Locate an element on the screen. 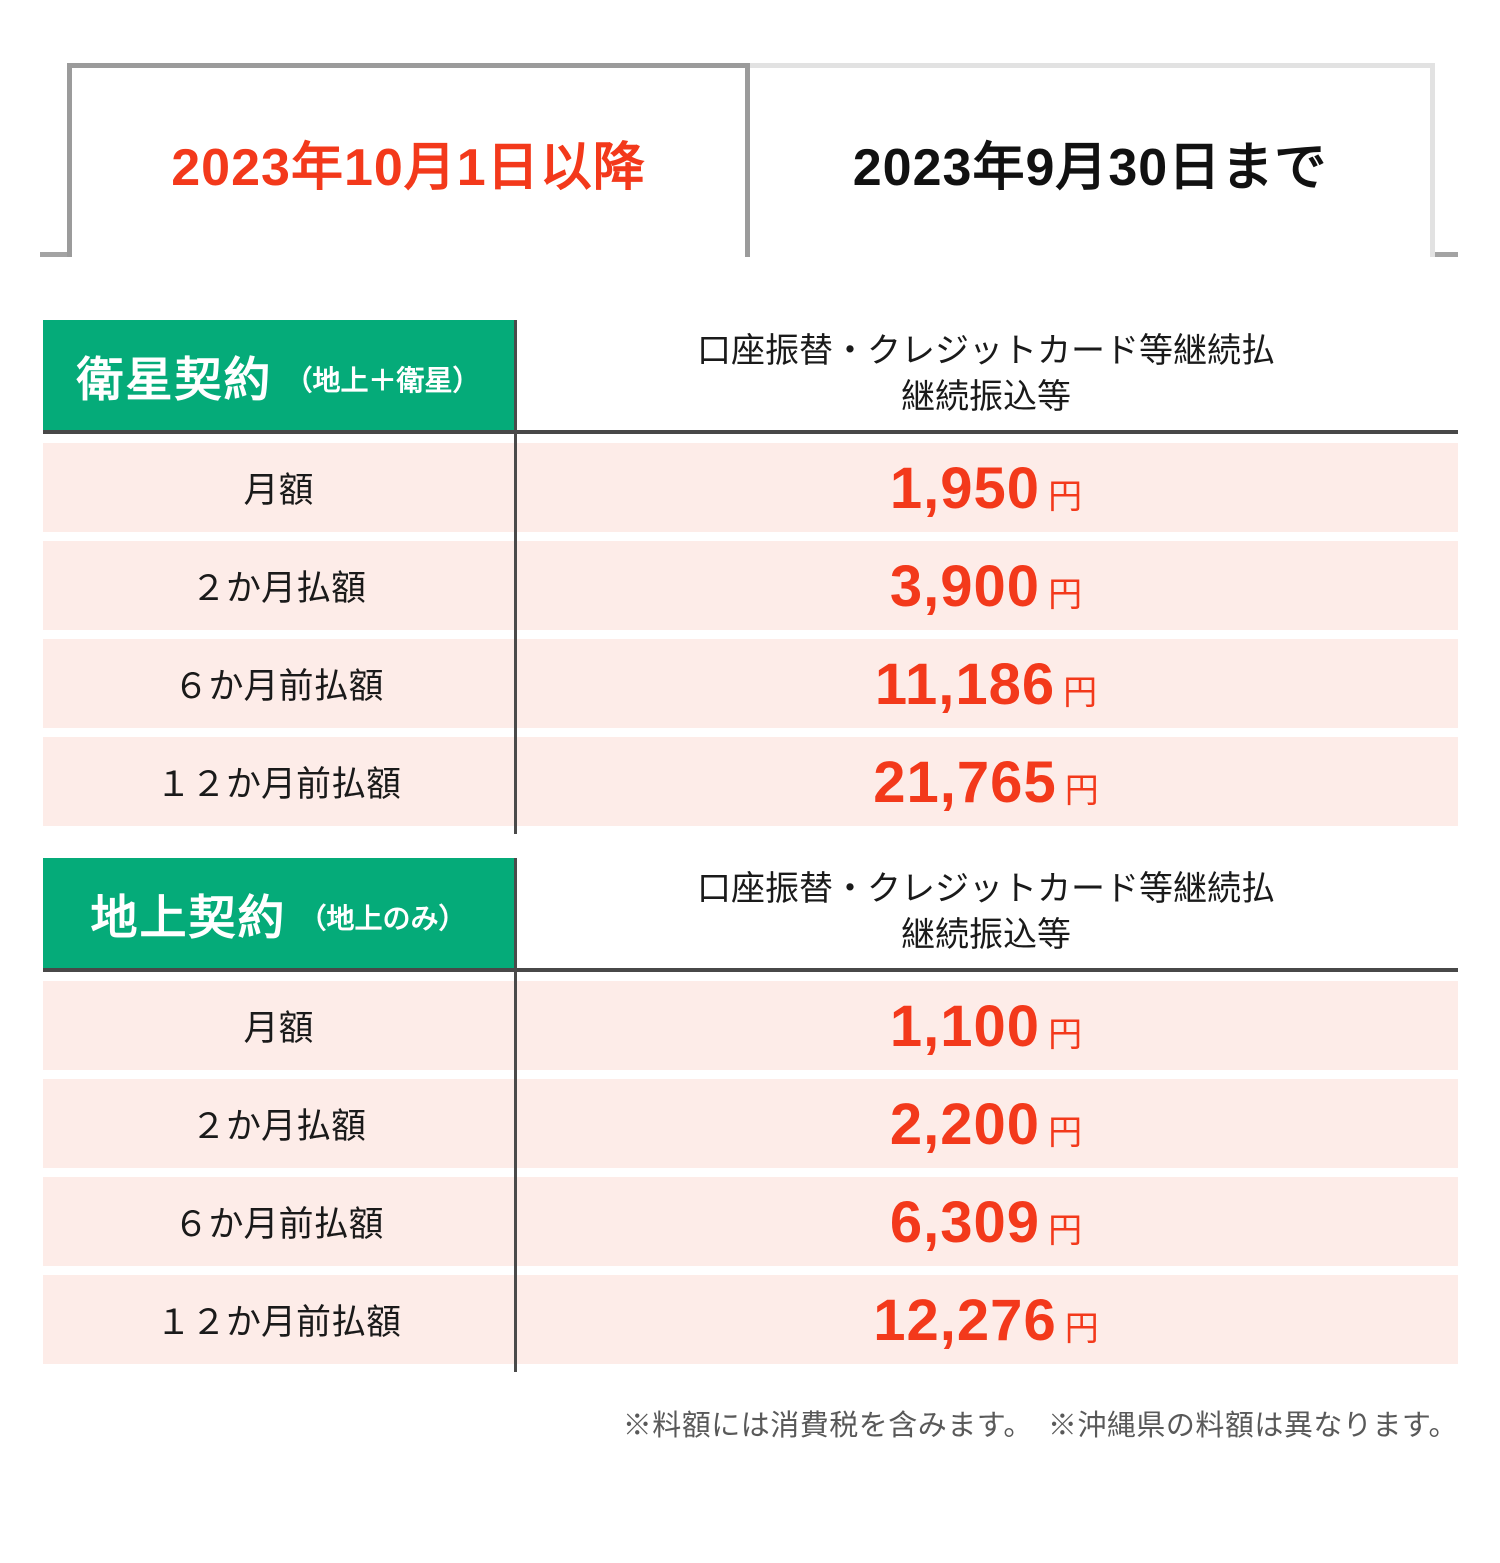  table-row: ２か月払額 3,900 円 is located at coordinates (750, 585).